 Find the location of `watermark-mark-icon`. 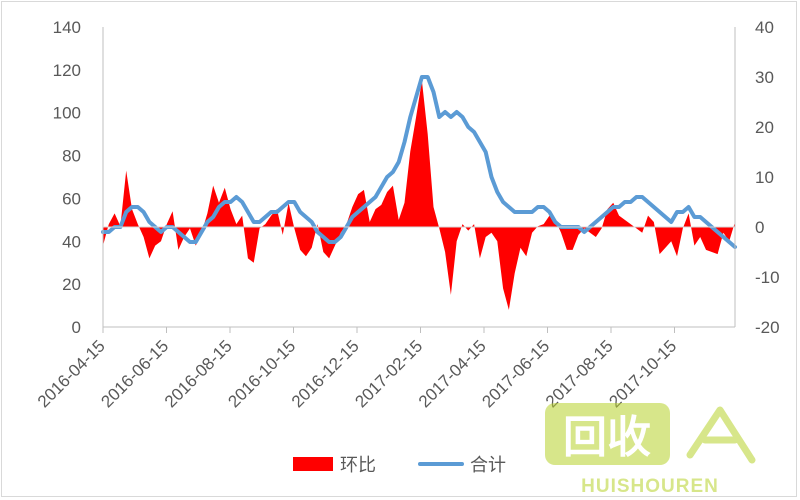

watermark-mark-icon is located at coordinates (721, 435).